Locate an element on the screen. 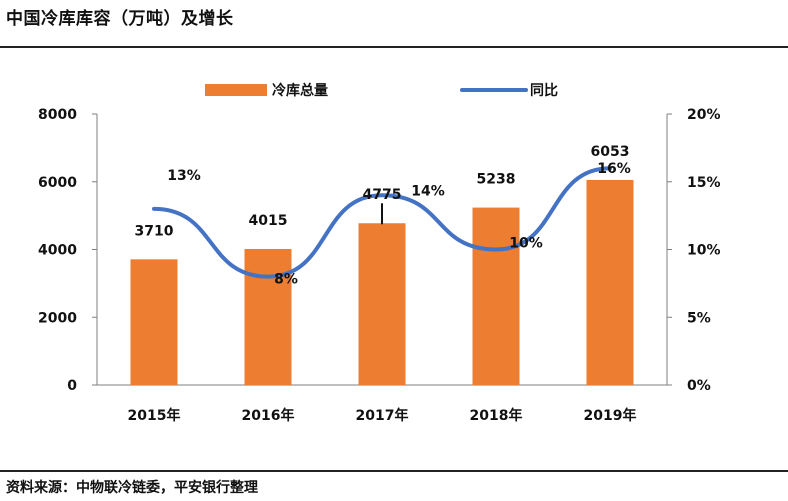  trend-line is located at coordinates (382, 222).